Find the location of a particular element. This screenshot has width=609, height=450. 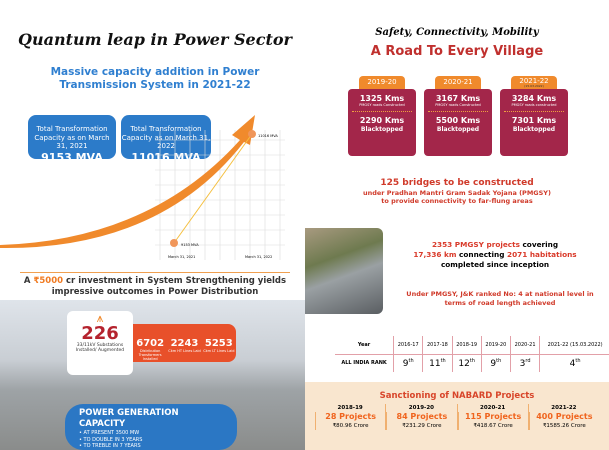

n: 4 is located at coordinates (572, 363).